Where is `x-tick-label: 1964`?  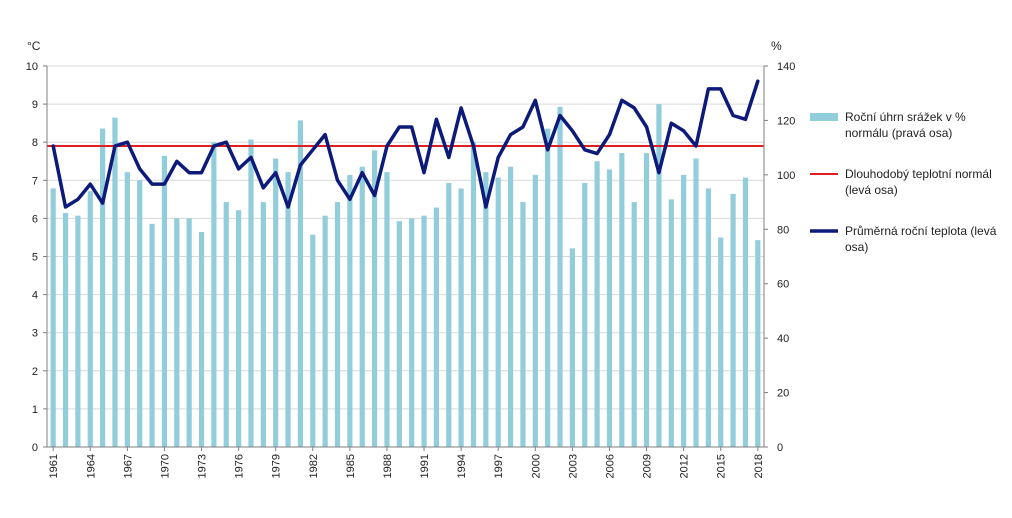
x-tick-label: 1964 is located at coordinates (91, 466).